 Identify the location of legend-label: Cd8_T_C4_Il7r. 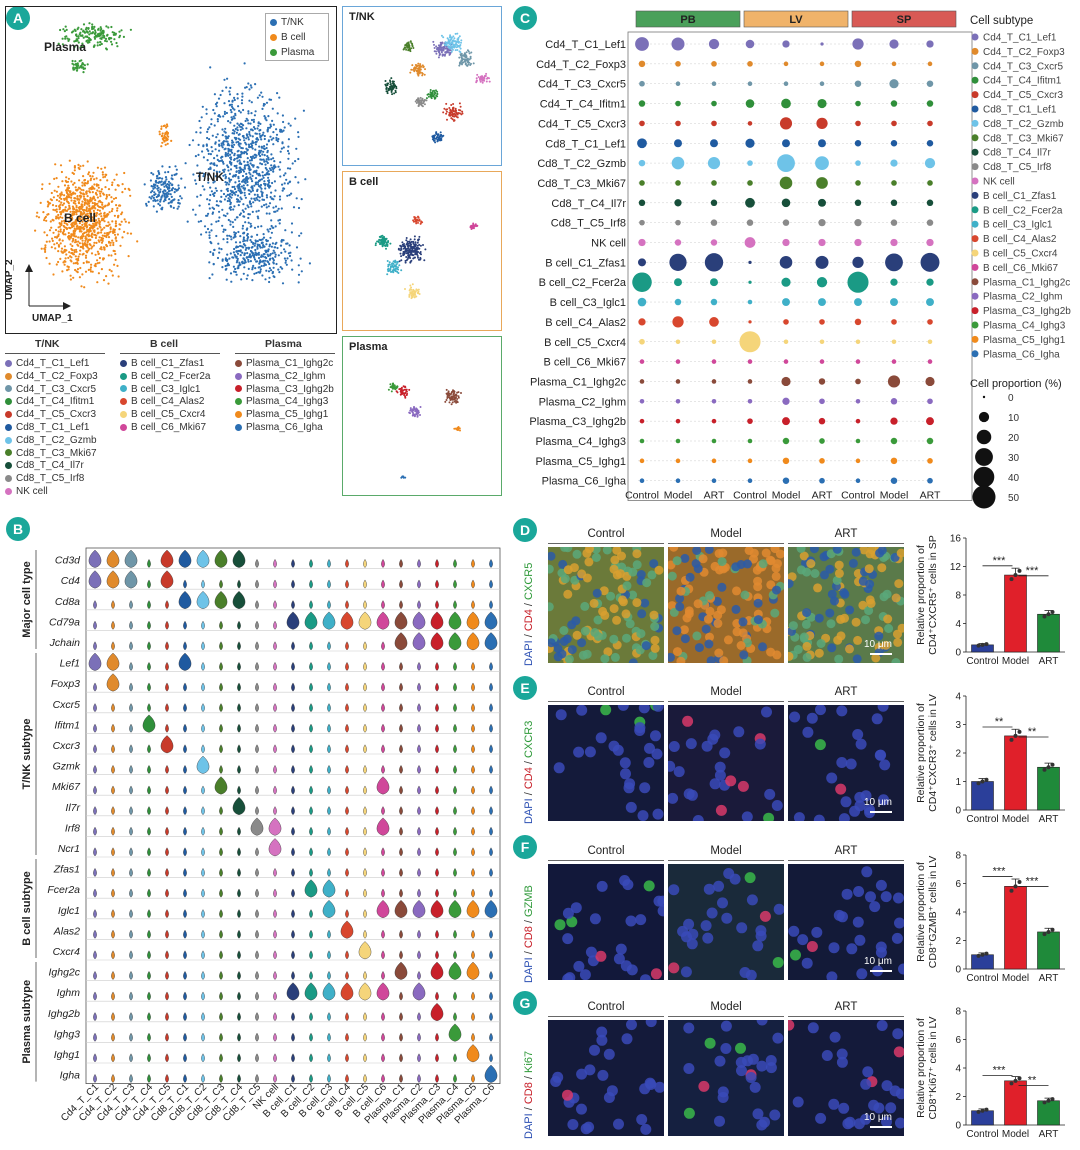
(1017, 153).